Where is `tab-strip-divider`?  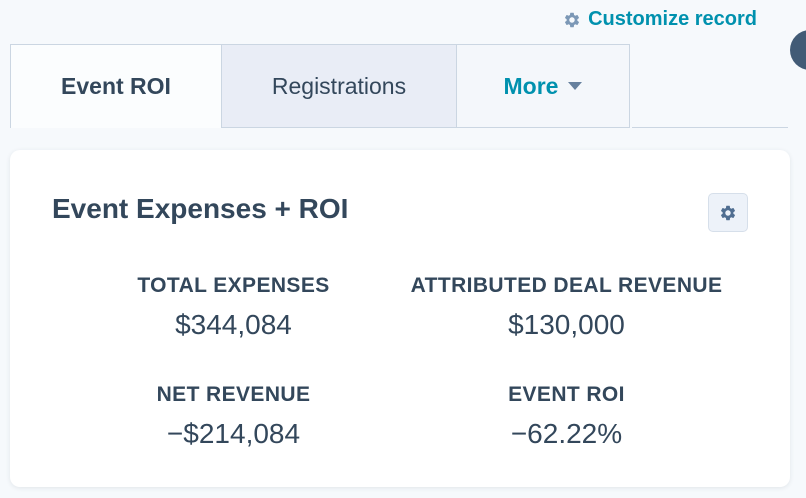
tab-strip-divider is located at coordinates (710, 127).